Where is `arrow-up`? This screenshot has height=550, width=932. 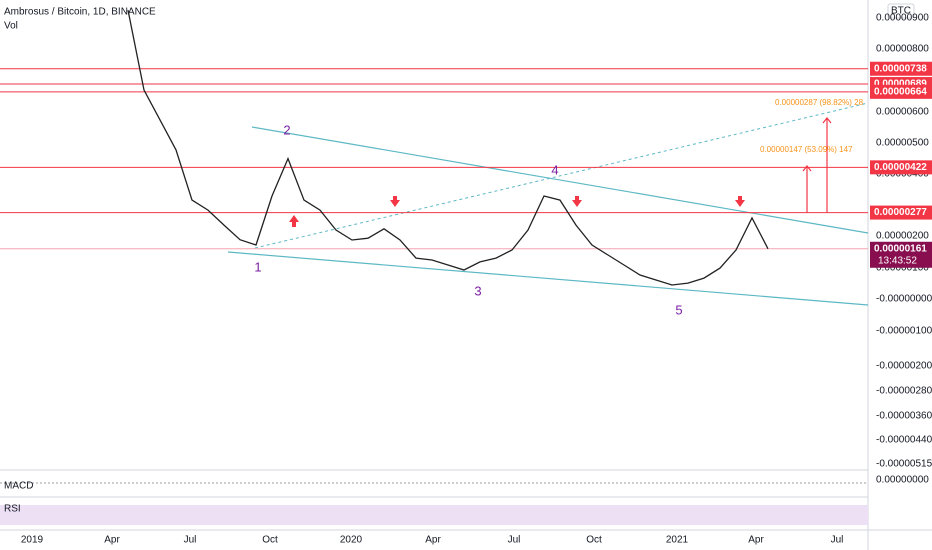
arrow-up is located at coordinates (294, 221).